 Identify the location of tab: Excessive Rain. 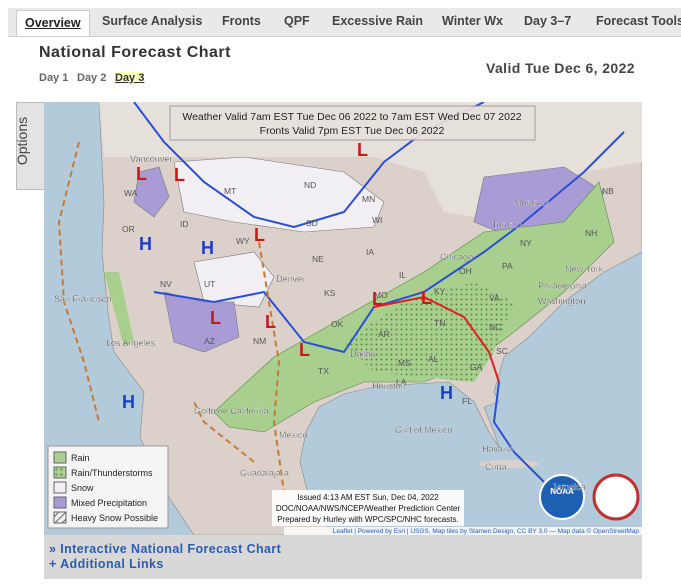
(378, 21).